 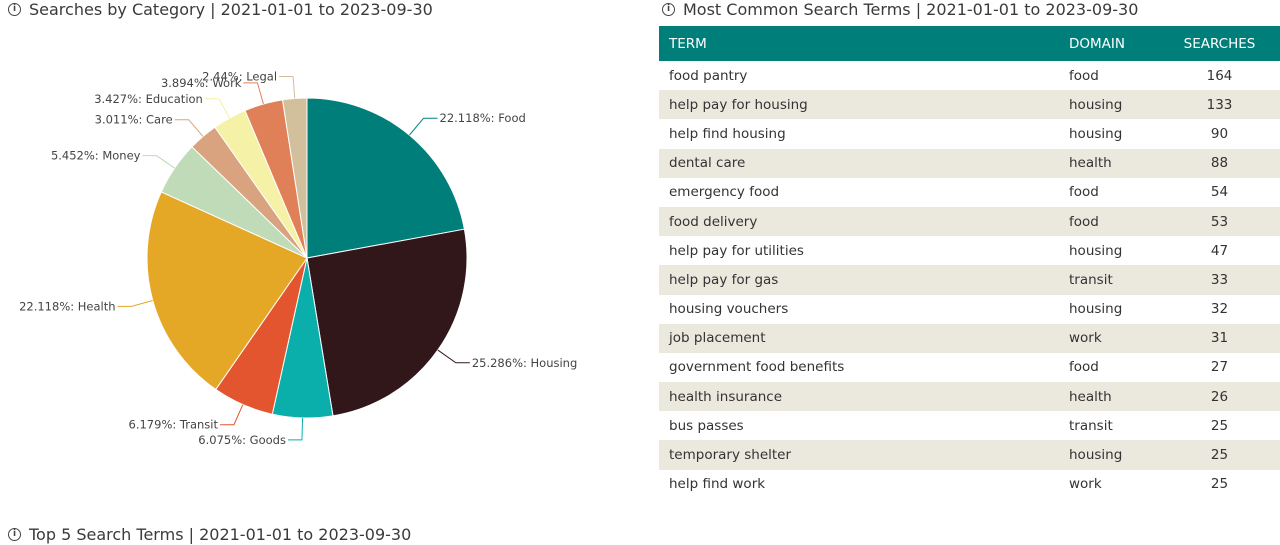 I want to click on table-row: help pay for gas transit 33, so click(x=969, y=280).